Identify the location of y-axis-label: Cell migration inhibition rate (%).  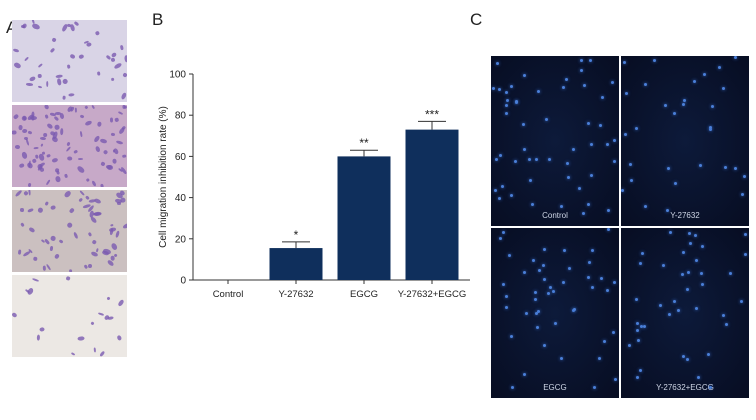
(163, 177).